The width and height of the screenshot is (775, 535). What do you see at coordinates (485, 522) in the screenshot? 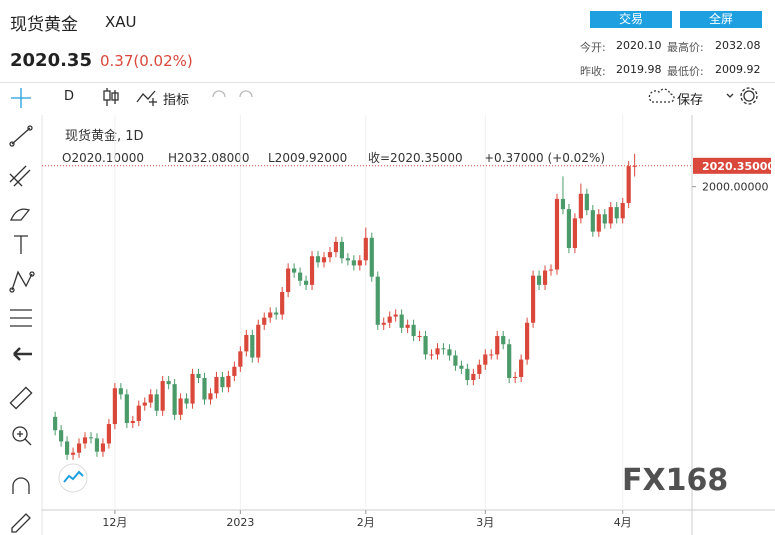
I see `x-tick-label: 3月` at bounding box center [485, 522].